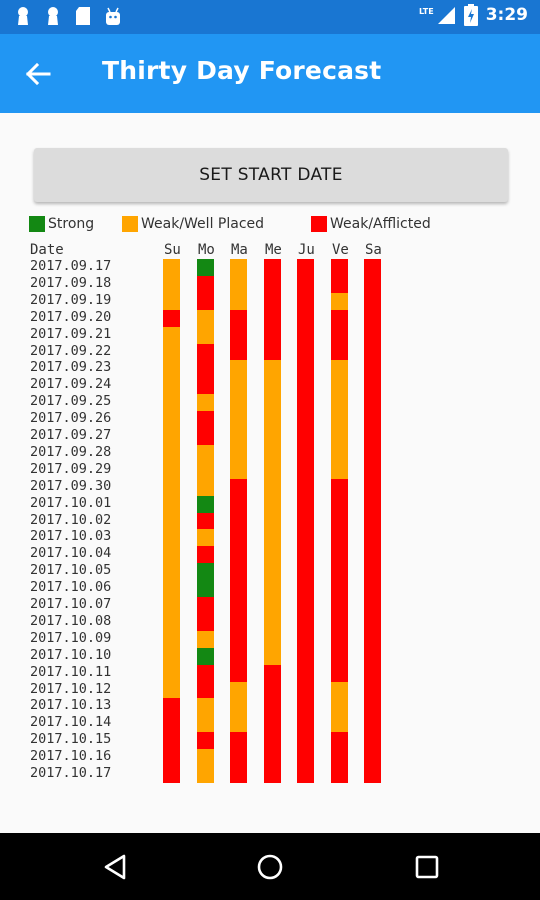 The width and height of the screenshot is (540, 900). Describe the element at coordinates (38, 74) in the screenshot. I see `arrow-back-icon` at that location.